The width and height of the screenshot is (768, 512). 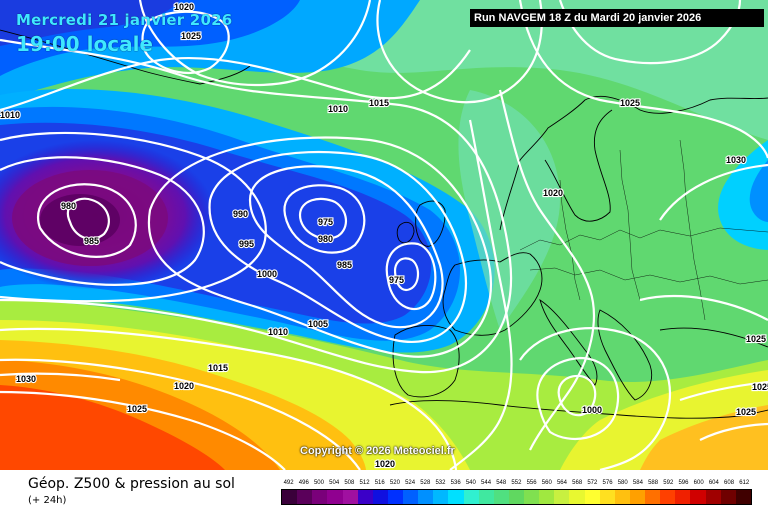 I want to click on isobar-1025-north, so click(x=185, y=42).